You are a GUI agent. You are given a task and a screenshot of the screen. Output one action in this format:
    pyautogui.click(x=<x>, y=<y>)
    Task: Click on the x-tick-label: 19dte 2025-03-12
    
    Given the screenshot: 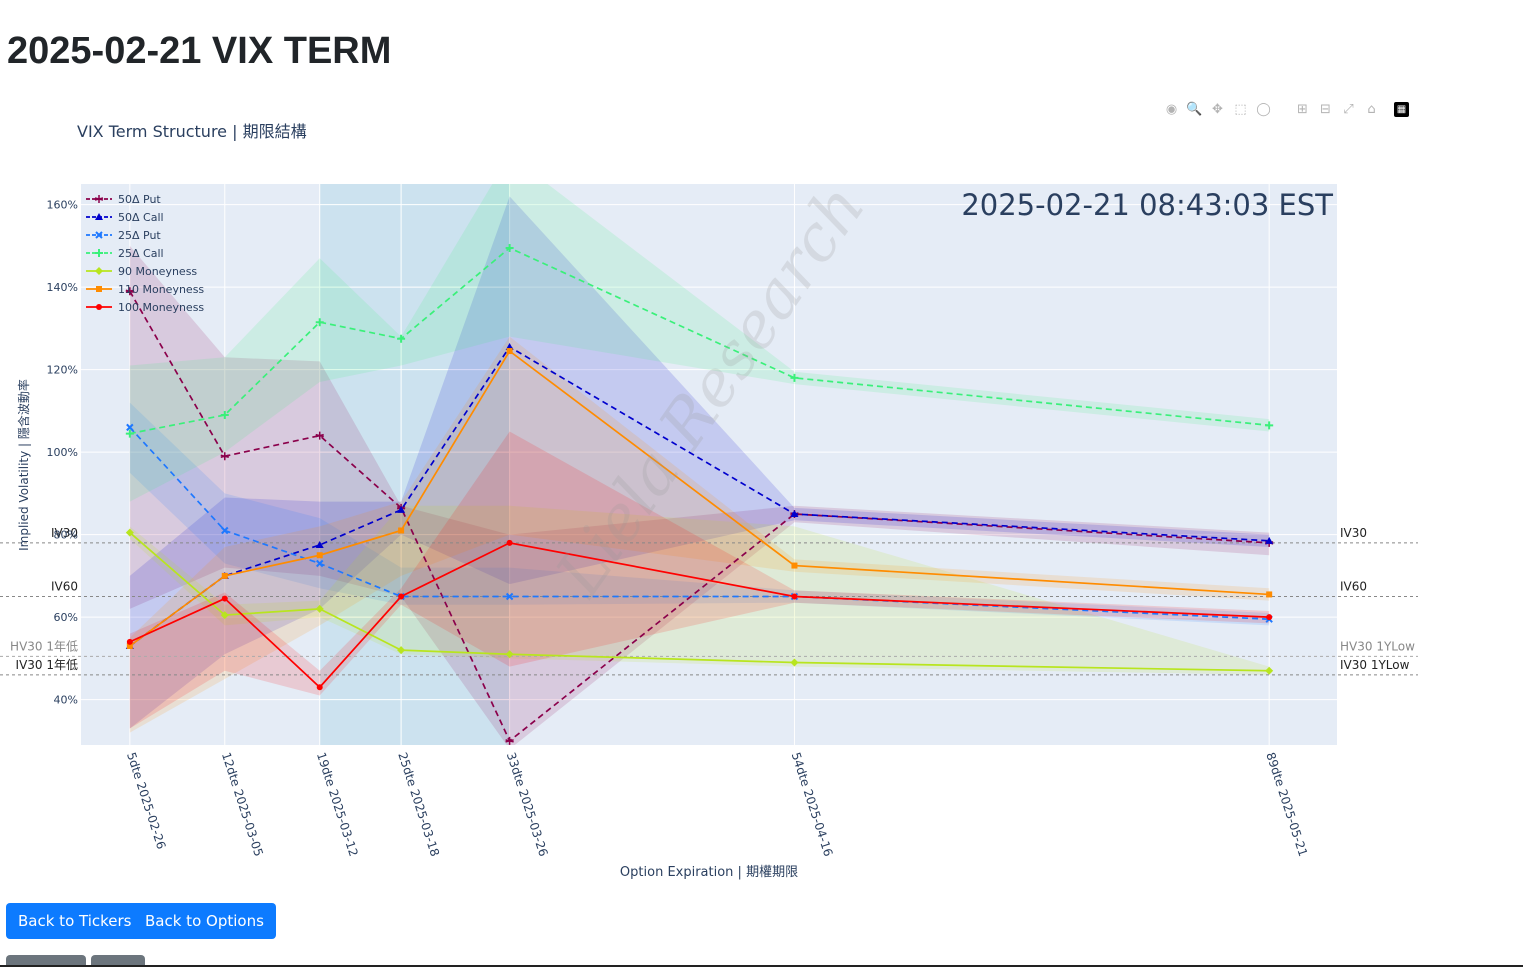 What is the action you would take?
    pyautogui.click(x=337, y=805)
    